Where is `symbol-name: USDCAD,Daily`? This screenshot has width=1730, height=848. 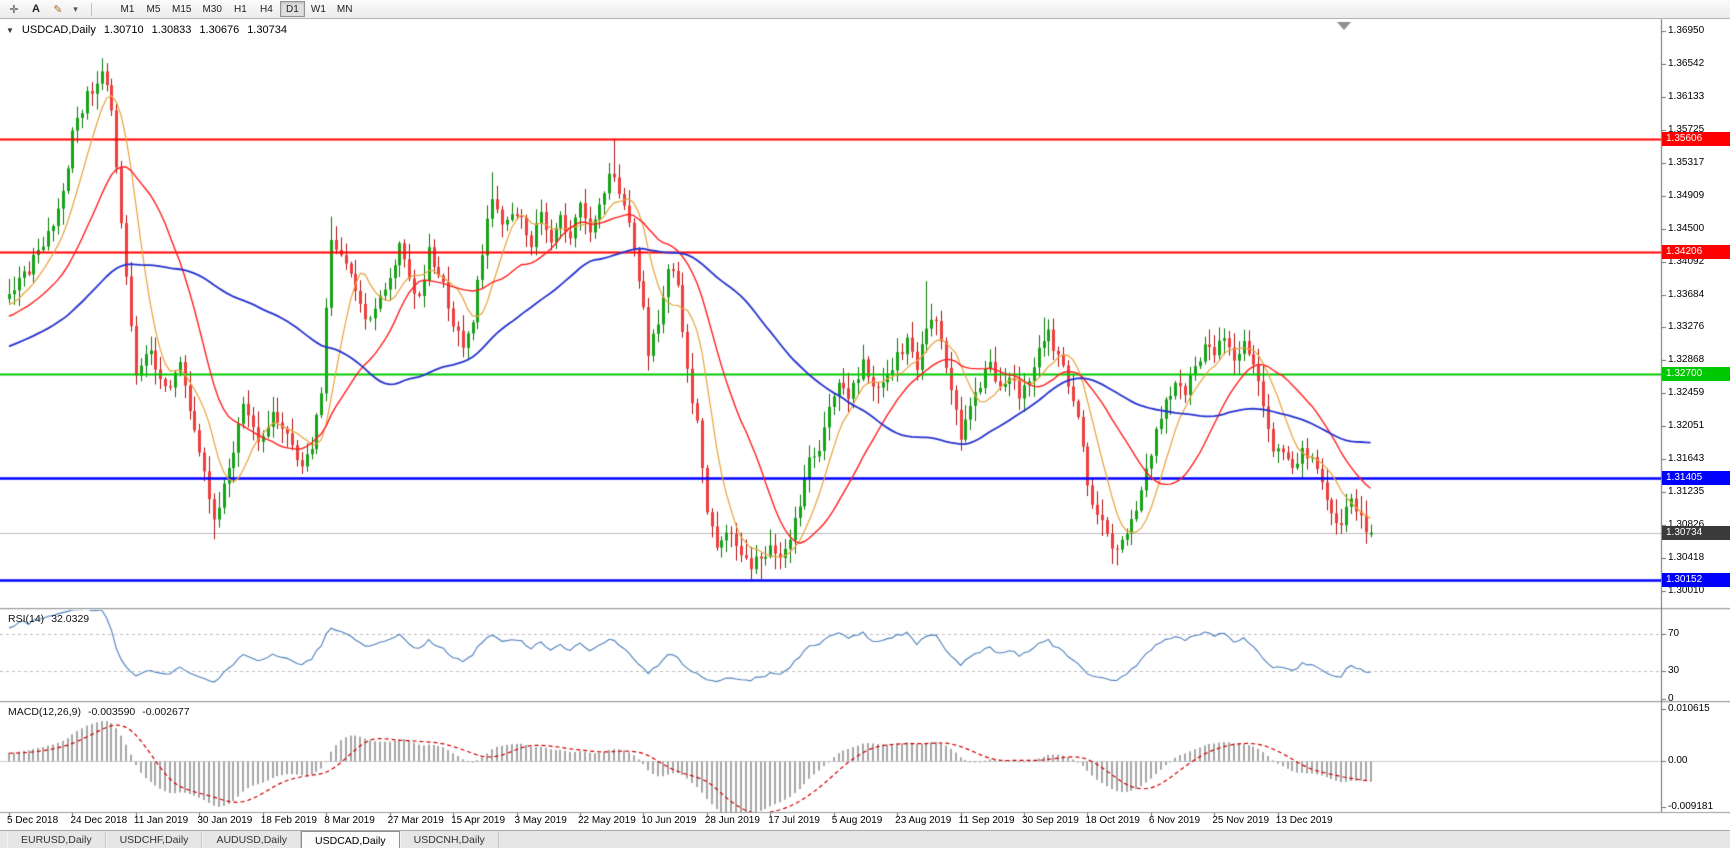 symbol-name: USDCAD,Daily is located at coordinates (58, 30).